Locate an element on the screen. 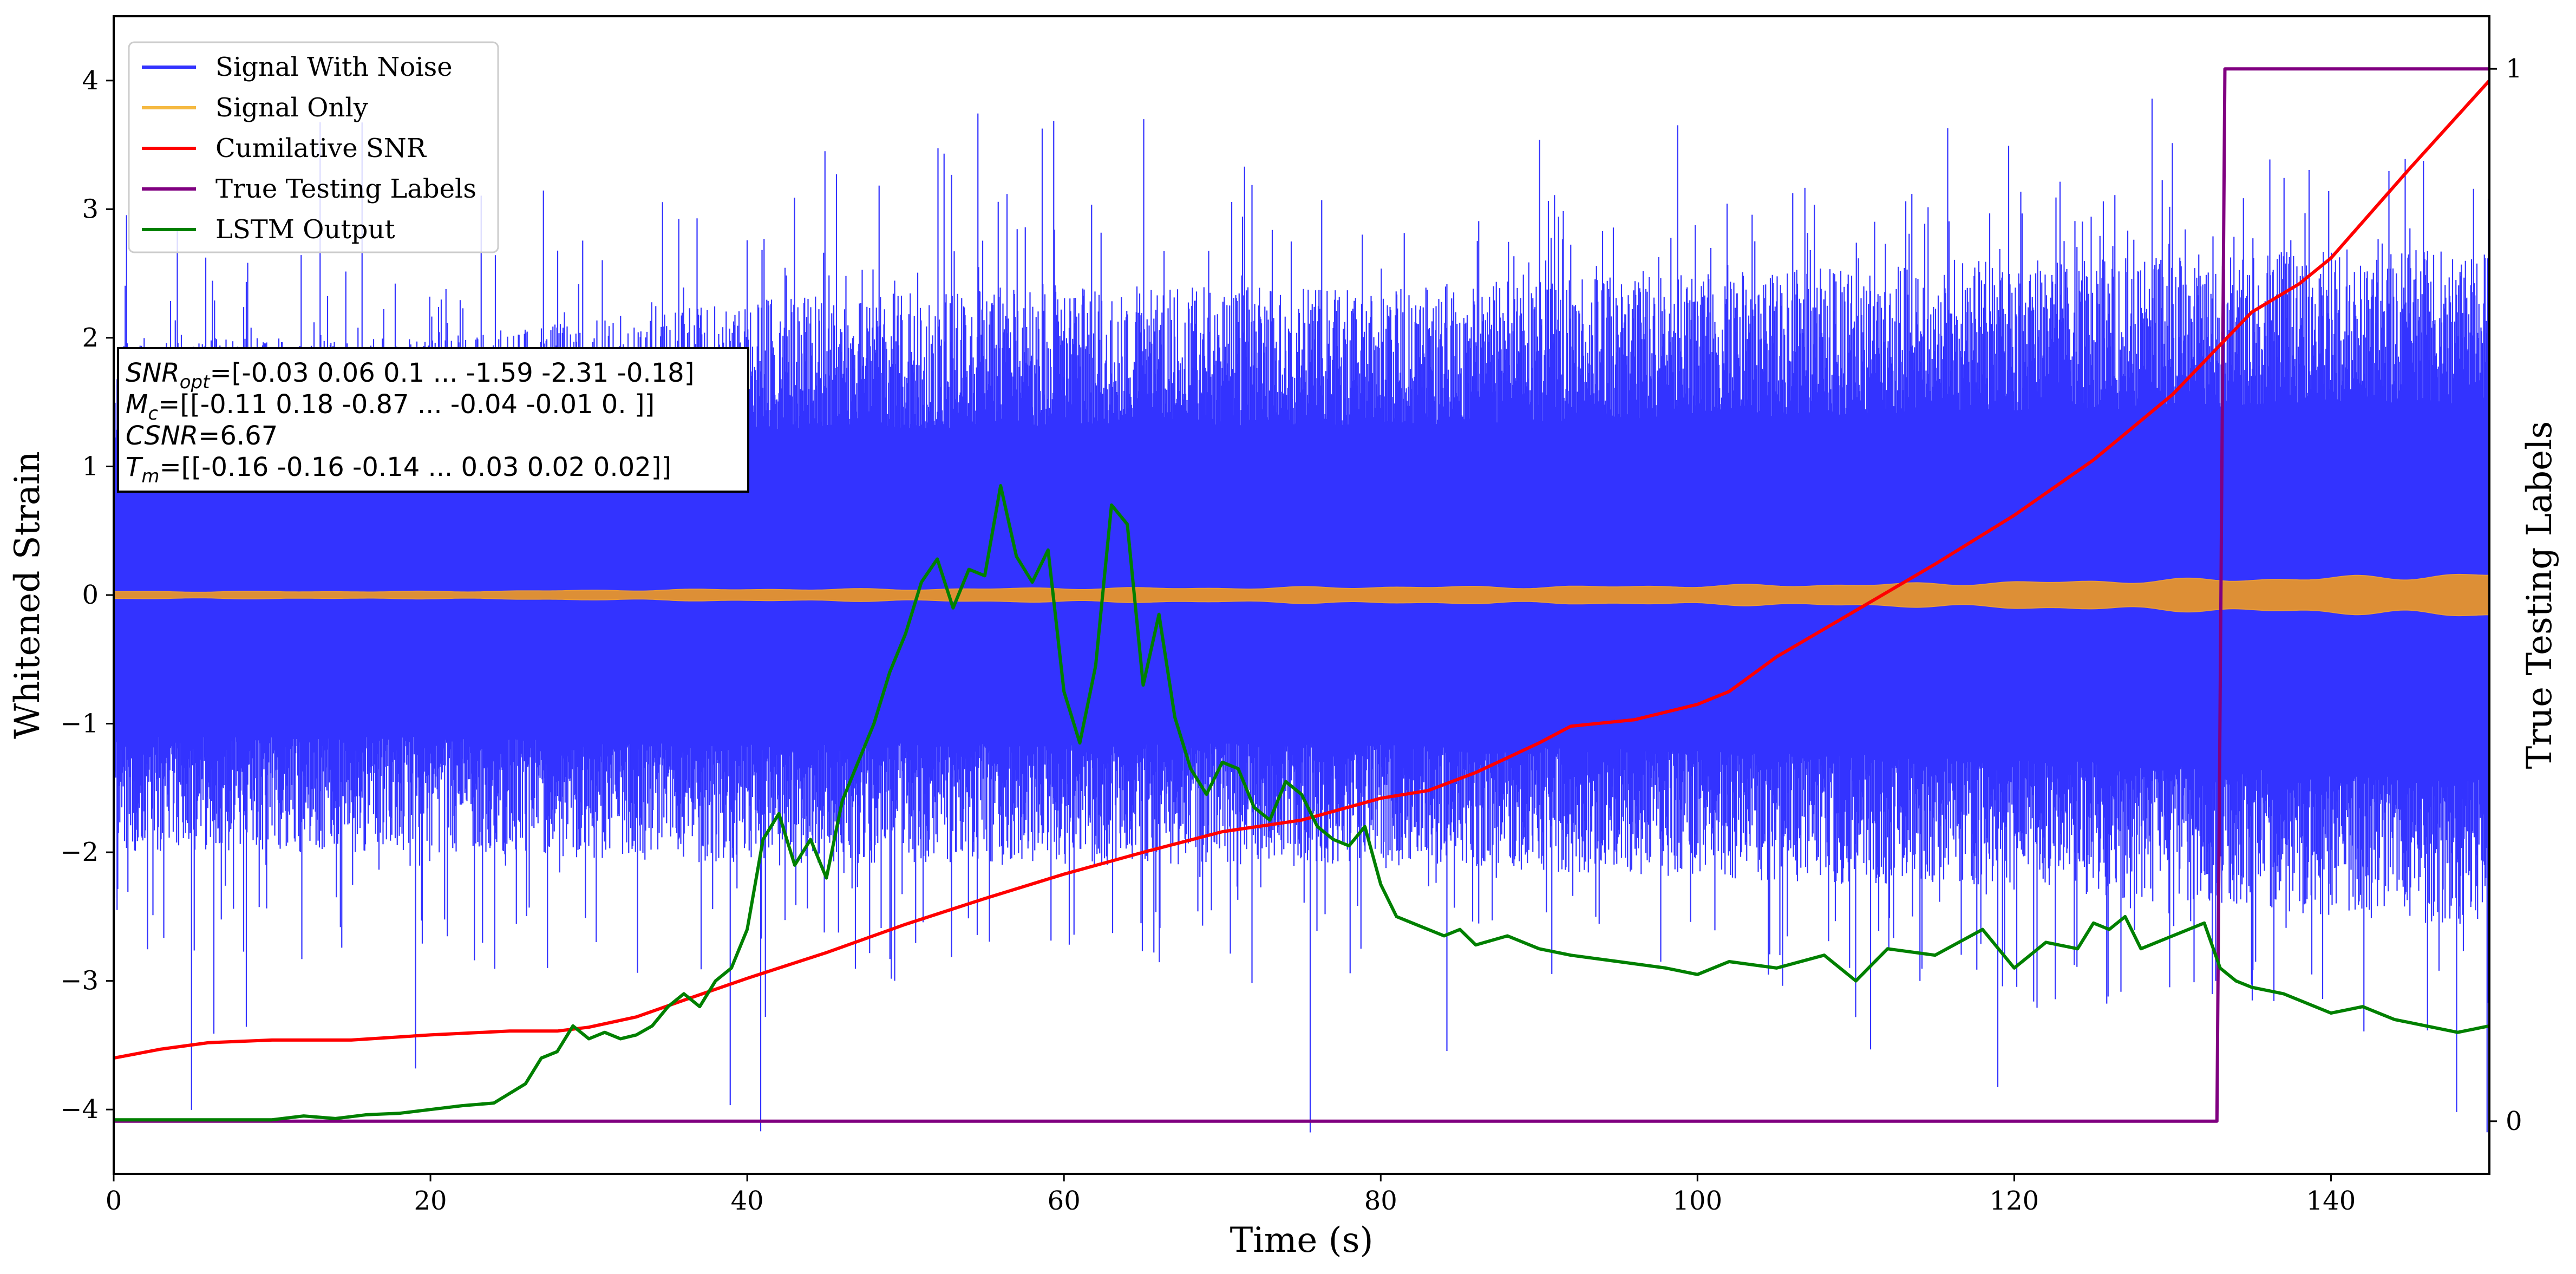 This screenshot has height=1274, width=2576. x-tick-label: 0 is located at coordinates (114, 1201).